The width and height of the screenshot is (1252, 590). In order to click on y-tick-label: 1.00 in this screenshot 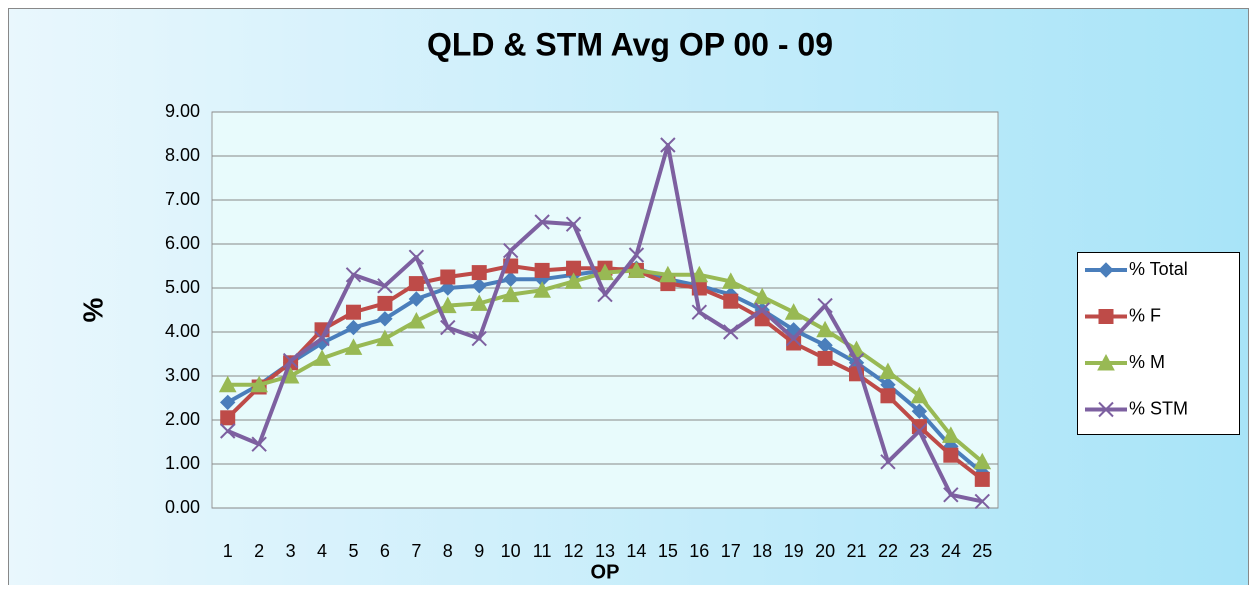, I will do `click(182, 463)`.